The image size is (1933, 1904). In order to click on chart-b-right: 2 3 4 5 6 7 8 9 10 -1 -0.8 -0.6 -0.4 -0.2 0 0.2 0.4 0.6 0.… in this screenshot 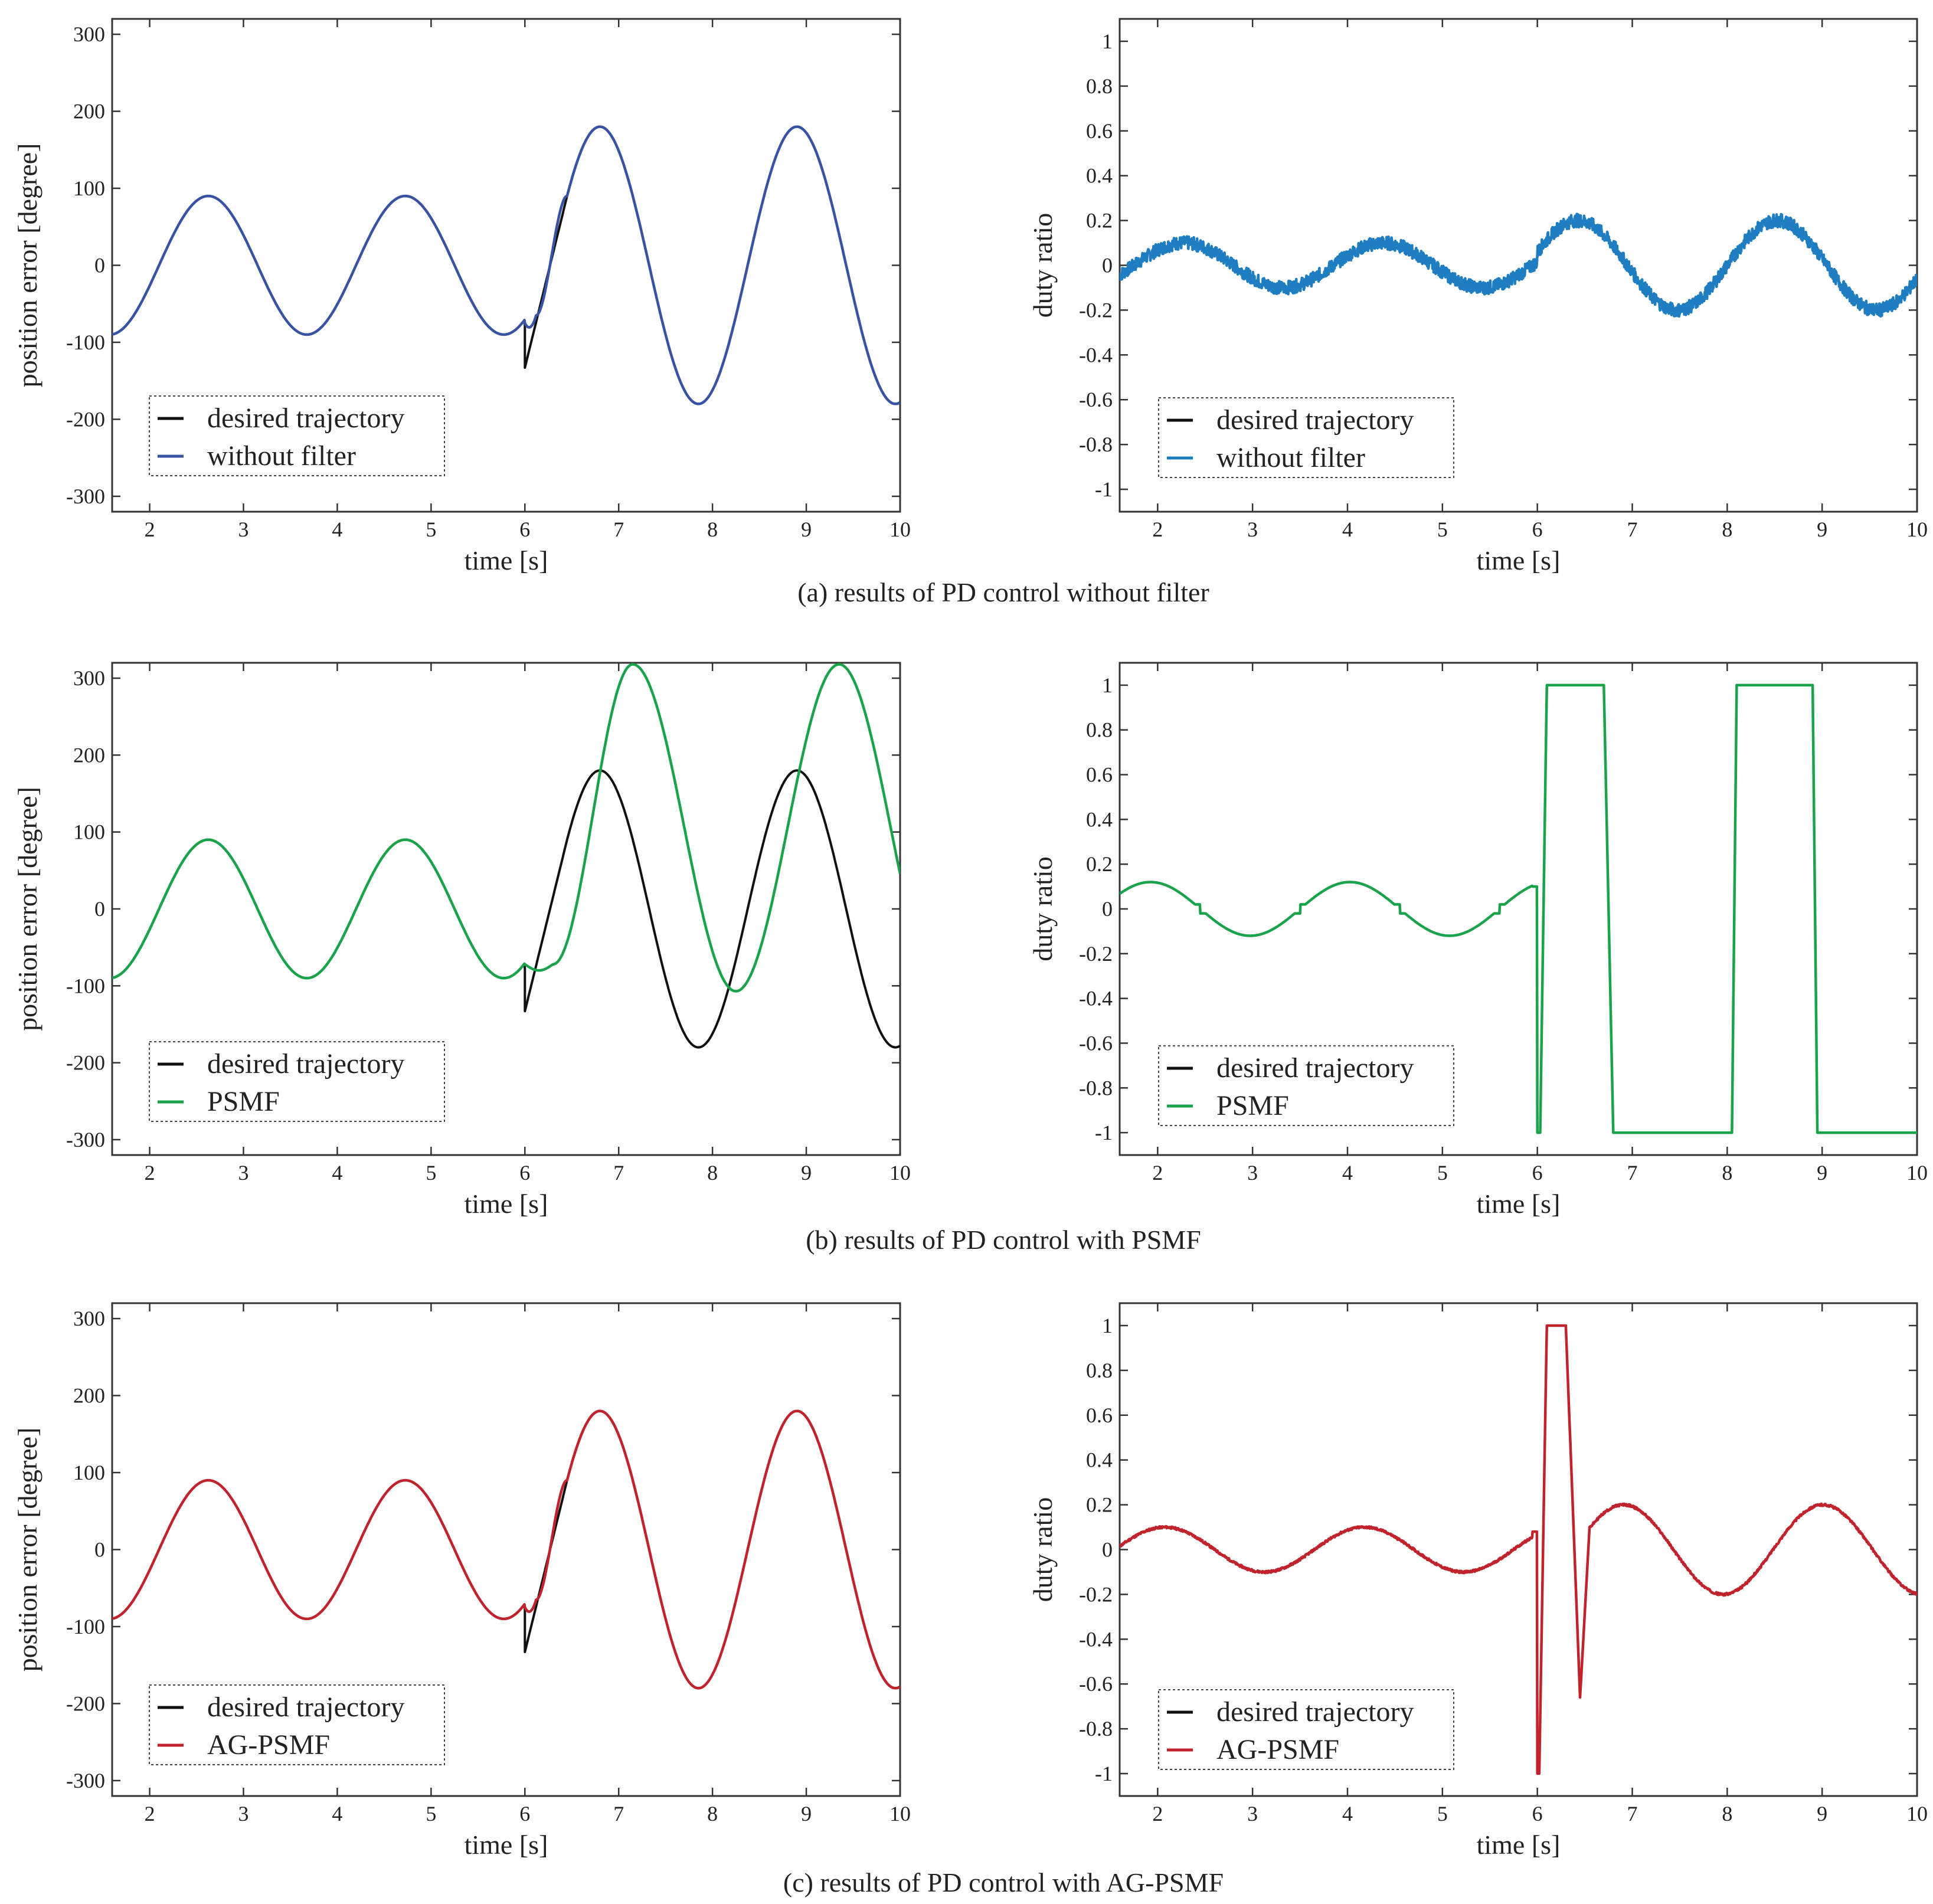, I will do `click(1478, 940)`.